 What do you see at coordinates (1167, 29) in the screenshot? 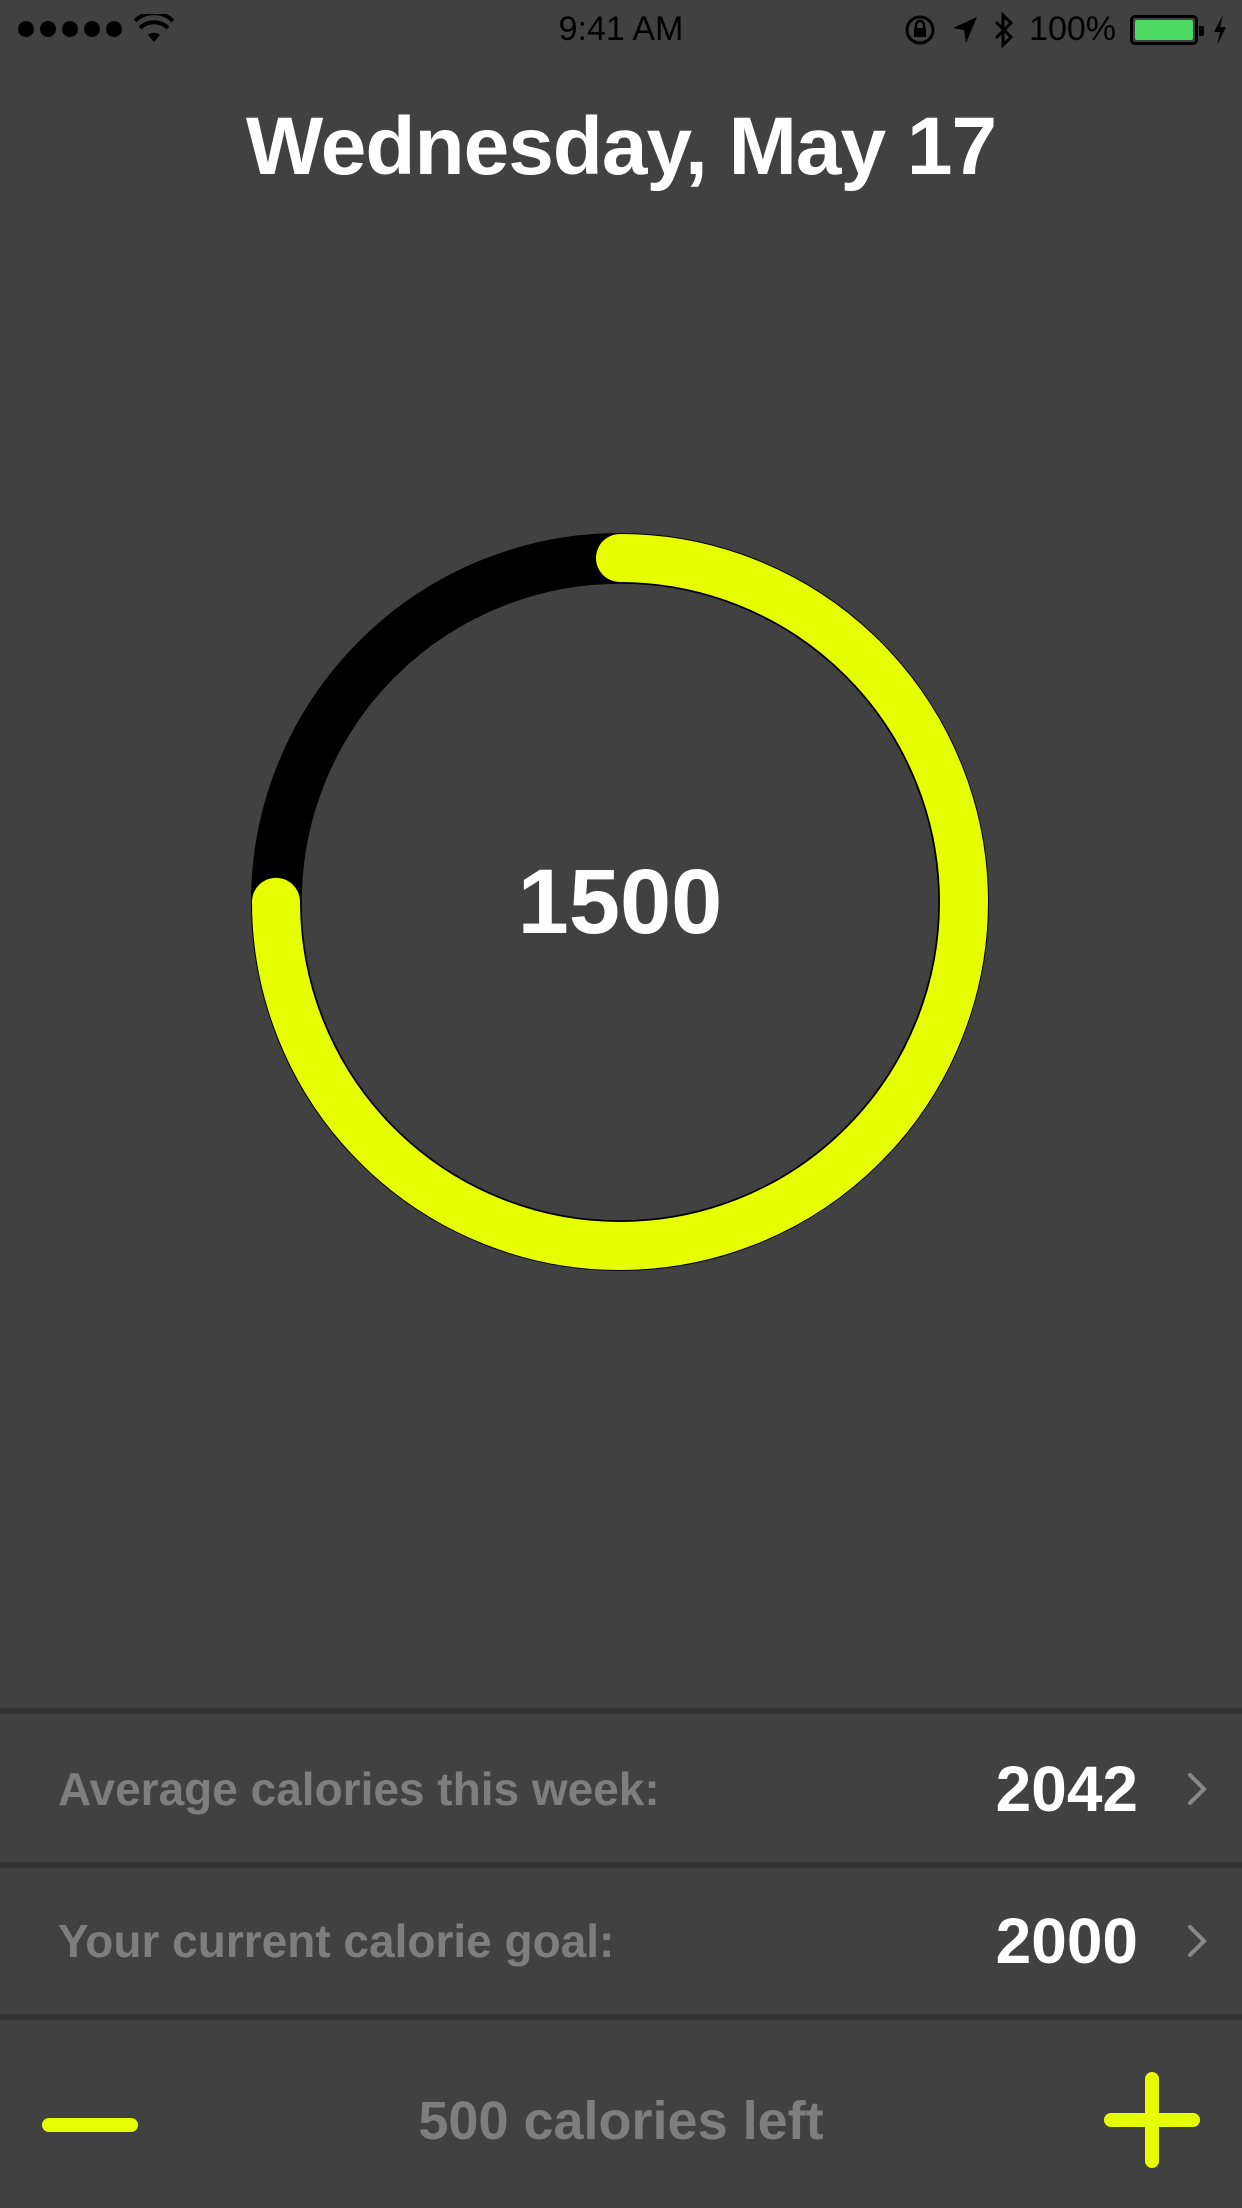
I see `battery-icon` at bounding box center [1167, 29].